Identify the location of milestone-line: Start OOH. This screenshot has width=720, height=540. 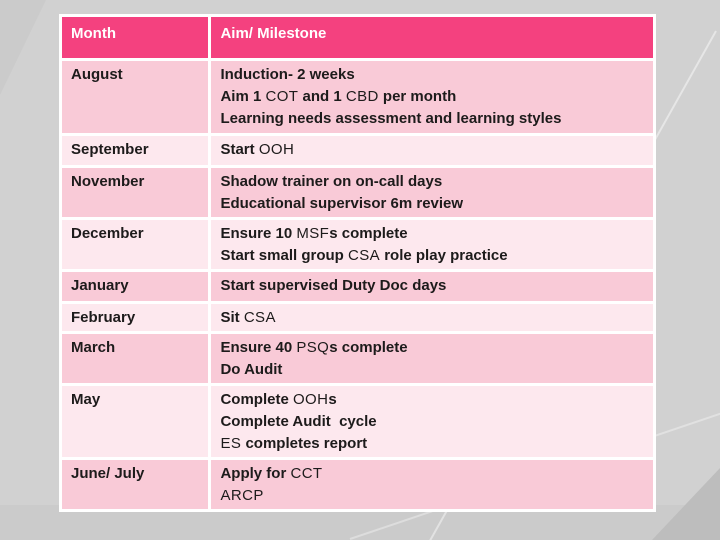
(432, 150).